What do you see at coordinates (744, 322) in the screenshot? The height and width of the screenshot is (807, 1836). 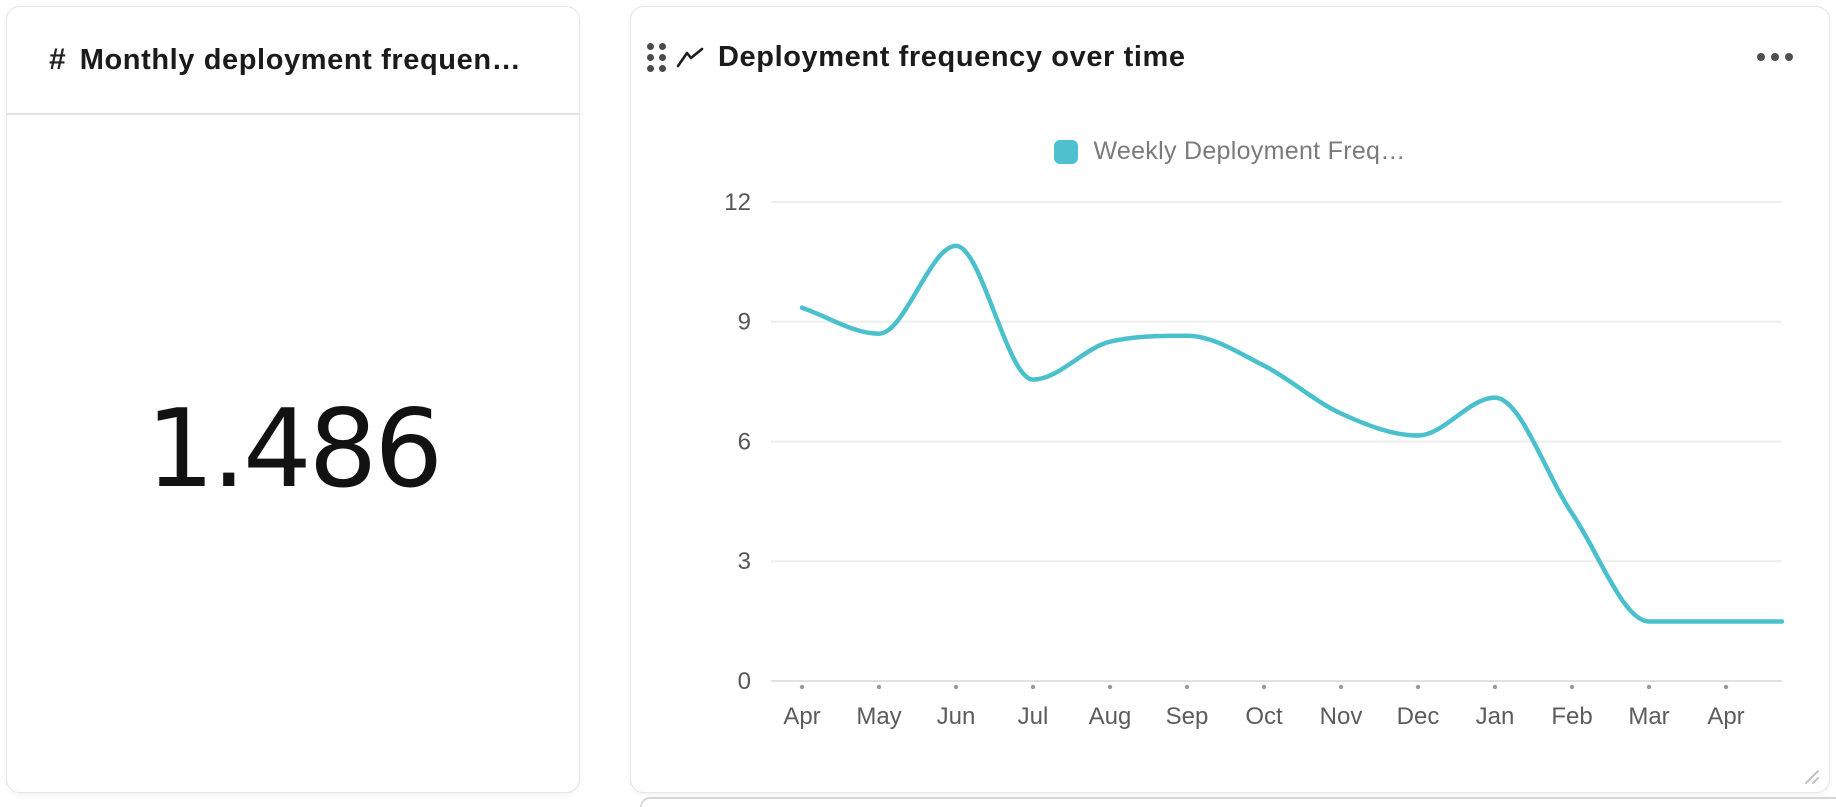 I see `y-axis-label: 9` at bounding box center [744, 322].